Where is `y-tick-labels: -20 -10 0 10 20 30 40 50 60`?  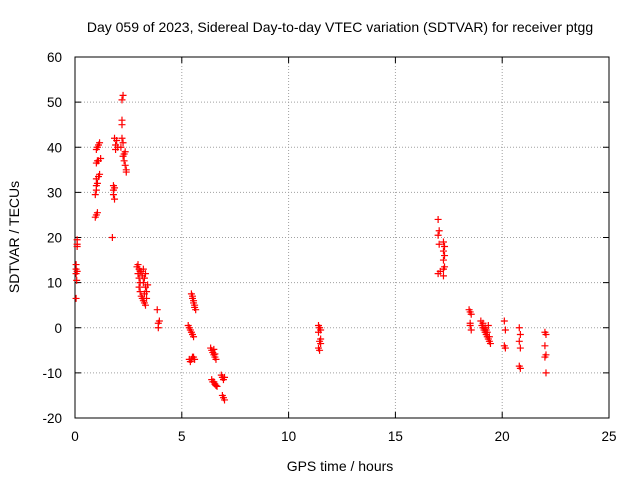 y-tick-labels: -20 -10 0 10 20 30 40 50 60 is located at coordinates (52, 238).